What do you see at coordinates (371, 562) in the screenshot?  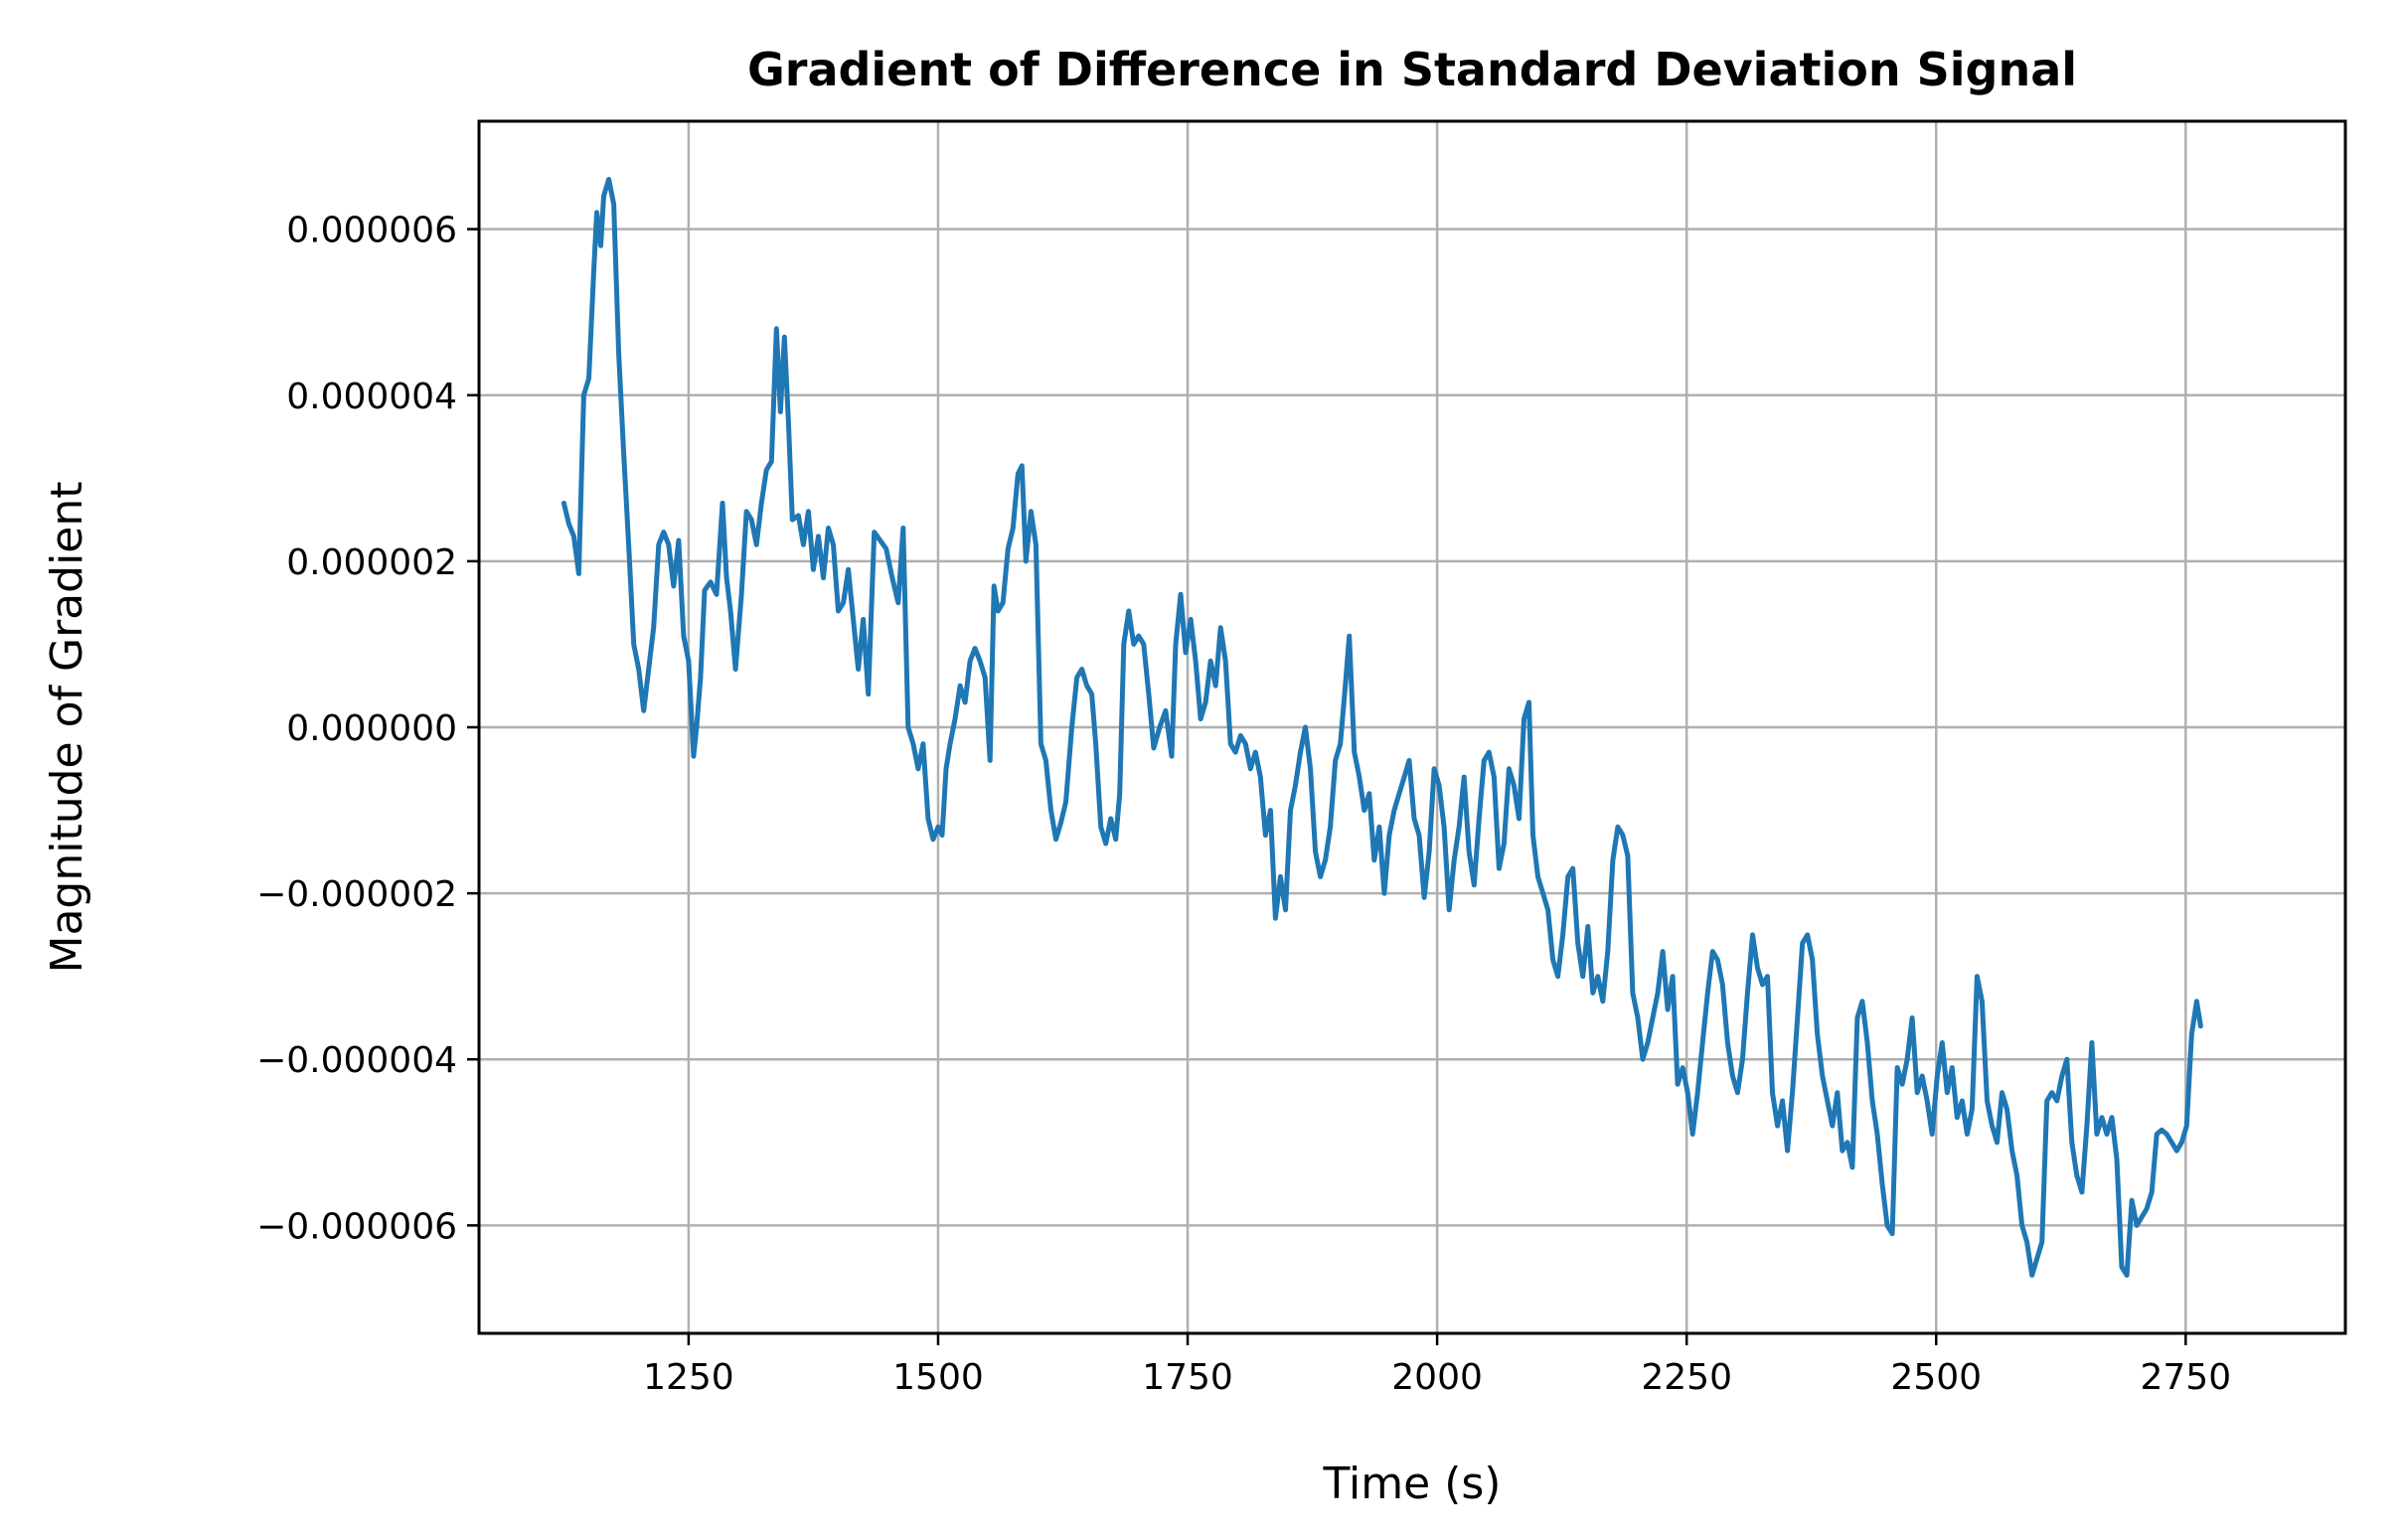 I see `y-tick-label: 0.000002` at bounding box center [371, 562].